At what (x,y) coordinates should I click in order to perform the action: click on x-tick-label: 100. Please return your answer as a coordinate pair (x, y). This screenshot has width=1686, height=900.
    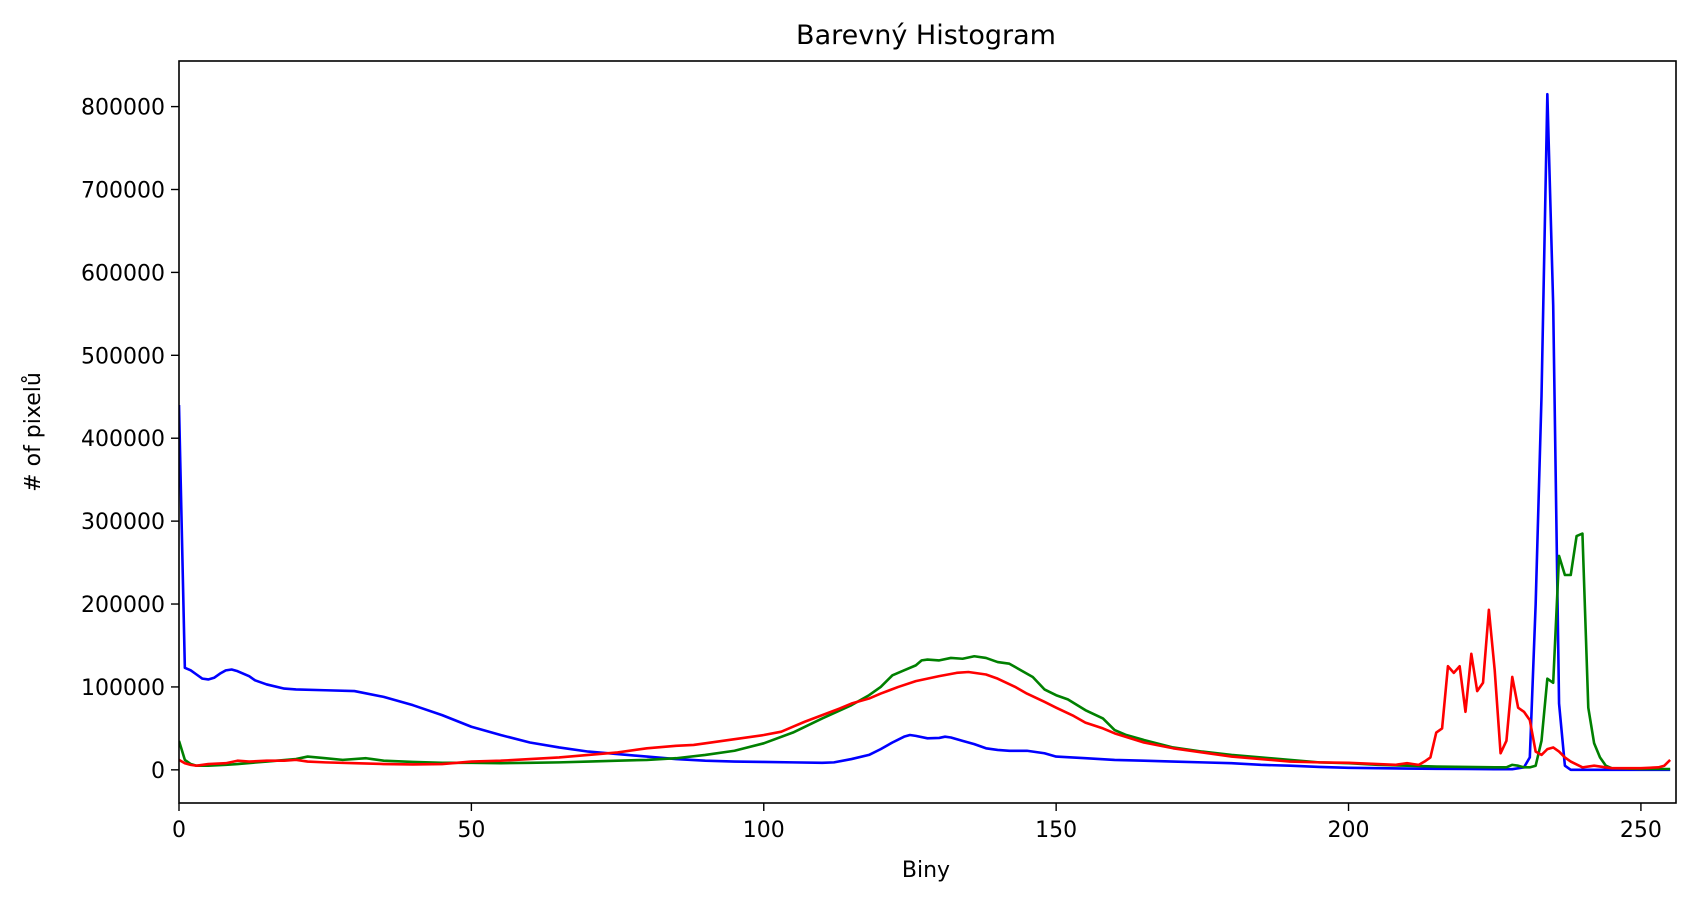
    Looking at the image, I should click on (764, 830).